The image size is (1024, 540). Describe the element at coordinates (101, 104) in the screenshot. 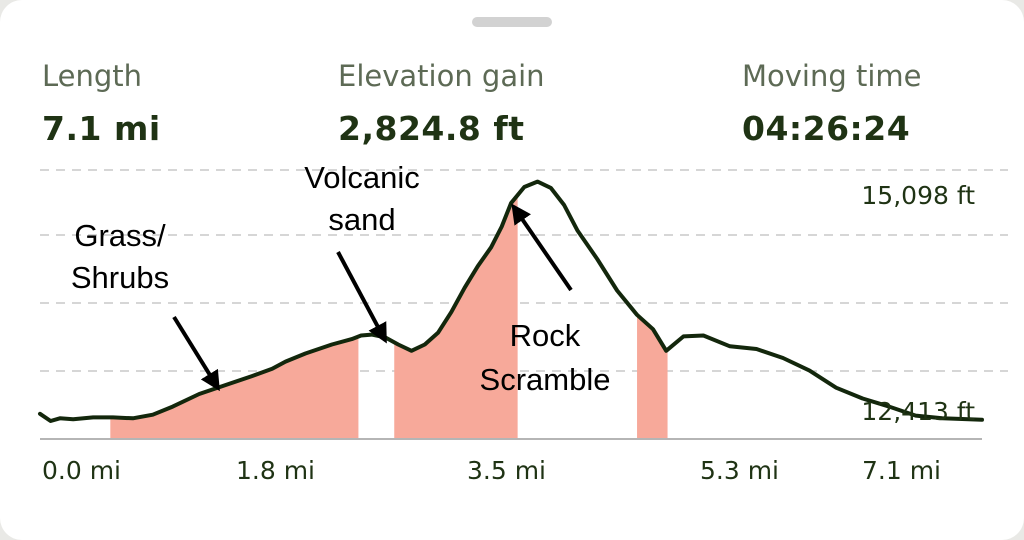

I see `stat-length: Length 7.1 mi` at that location.